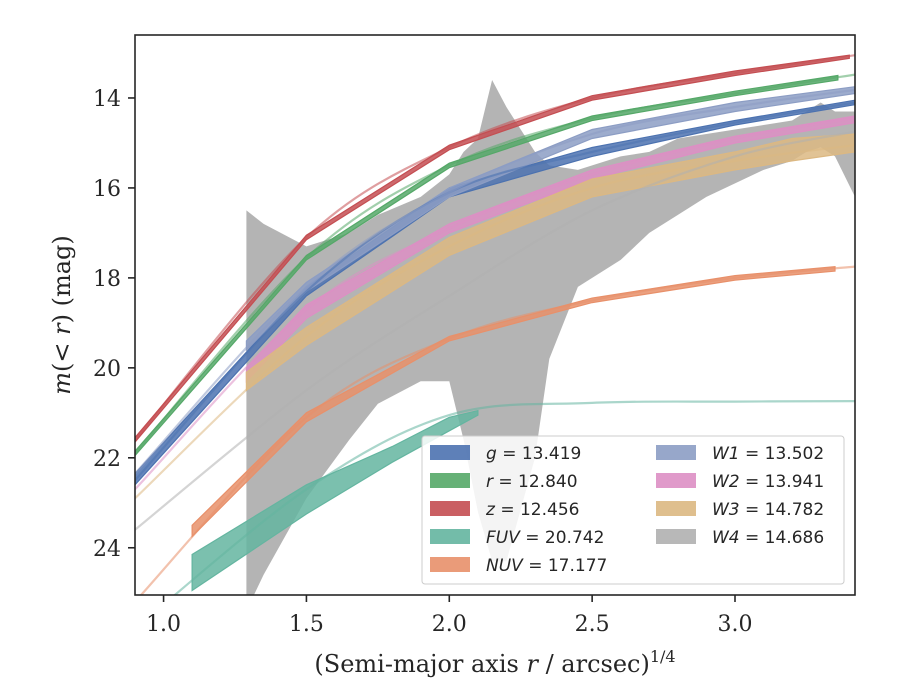  Describe the element at coordinates (546, 566) in the screenshot. I see `legend-label-nuv: NUV = 17.177` at that location.